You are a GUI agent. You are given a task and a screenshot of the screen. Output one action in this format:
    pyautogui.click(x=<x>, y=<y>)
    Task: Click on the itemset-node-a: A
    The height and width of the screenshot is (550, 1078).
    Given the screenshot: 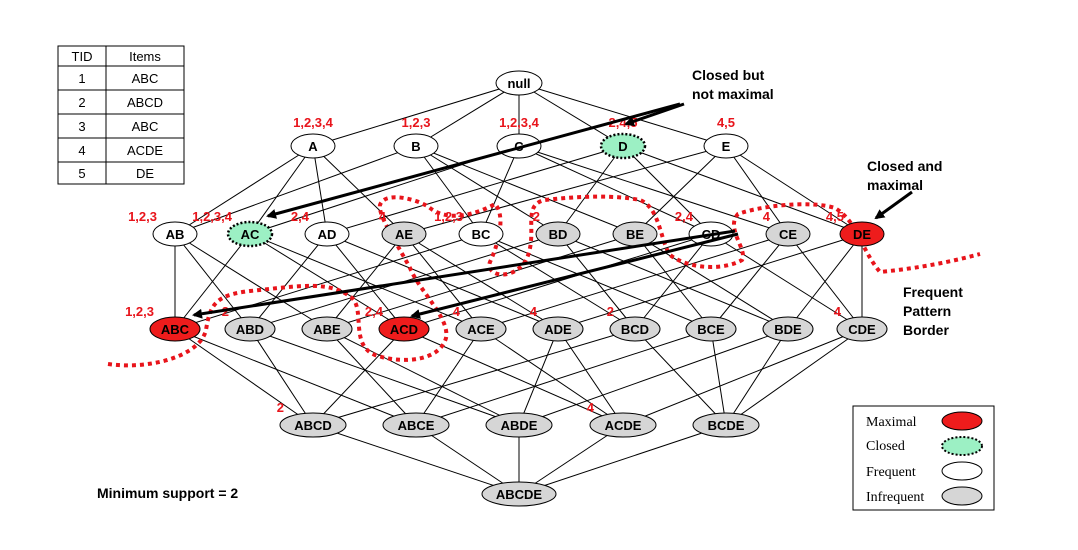 What is the action you would take?
    pyautogui.click(x=313, y=146)
    